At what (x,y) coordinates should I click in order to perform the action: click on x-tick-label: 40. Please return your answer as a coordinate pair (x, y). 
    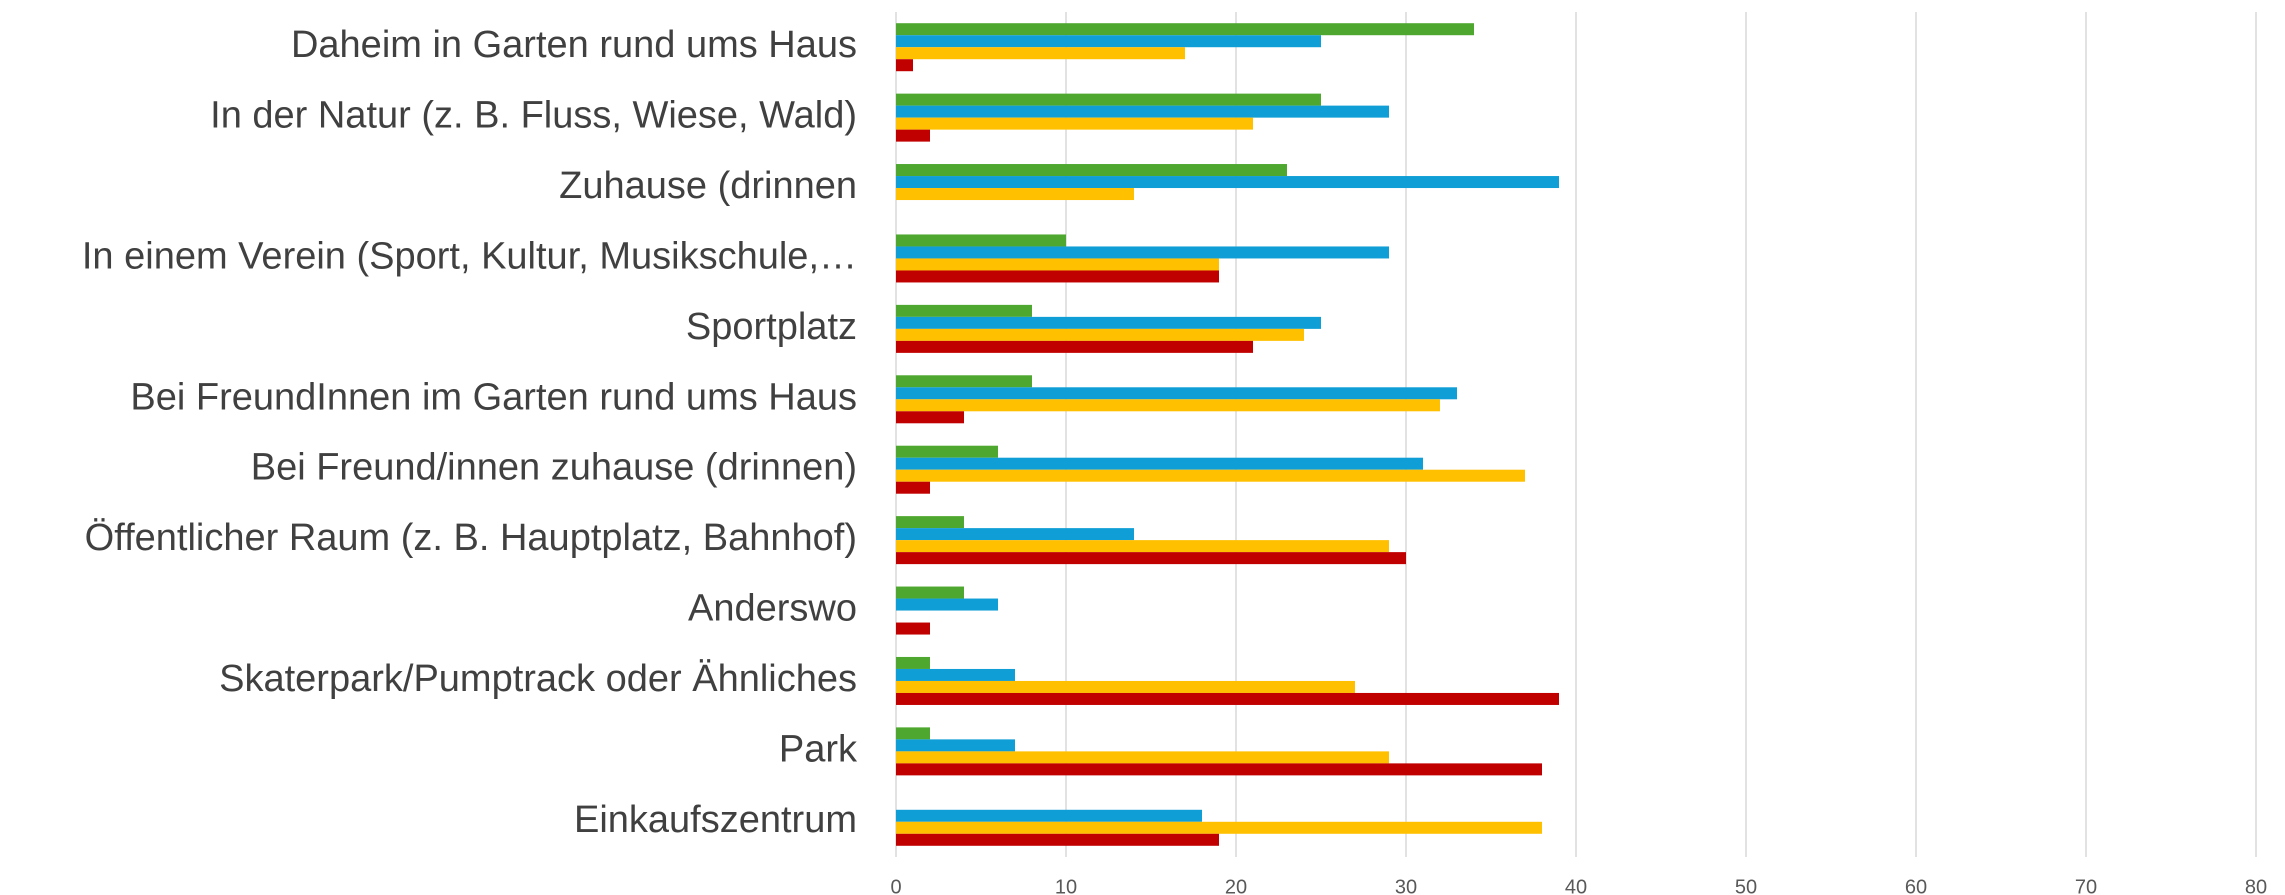
    Looking at the image, I should click on (1576, 885).